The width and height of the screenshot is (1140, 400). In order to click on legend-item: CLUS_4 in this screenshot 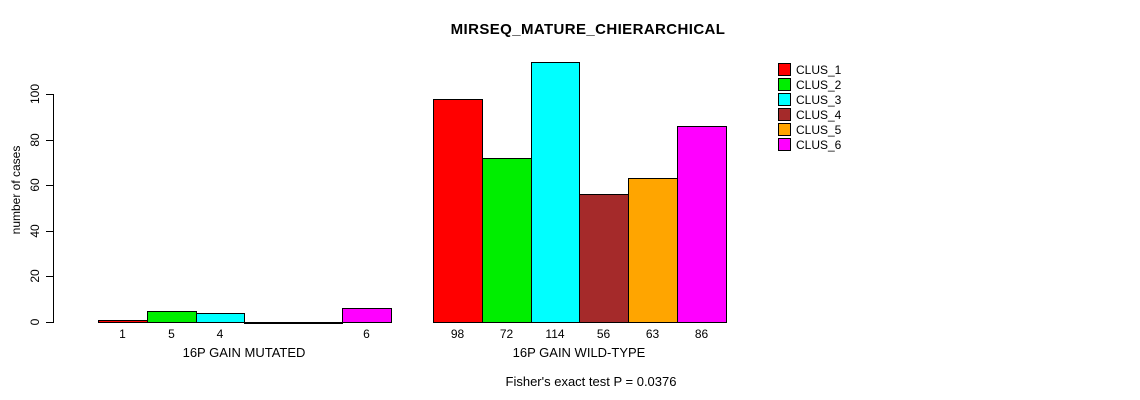, I will do `click(838, 115)`.